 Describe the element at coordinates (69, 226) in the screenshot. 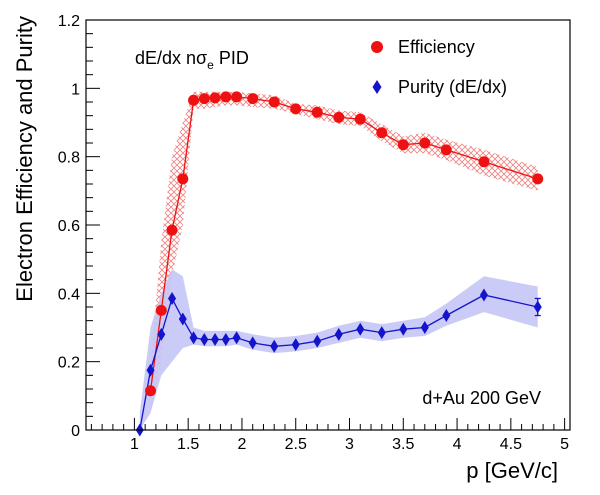

I see `y-tick-label: 0.6` at that location.